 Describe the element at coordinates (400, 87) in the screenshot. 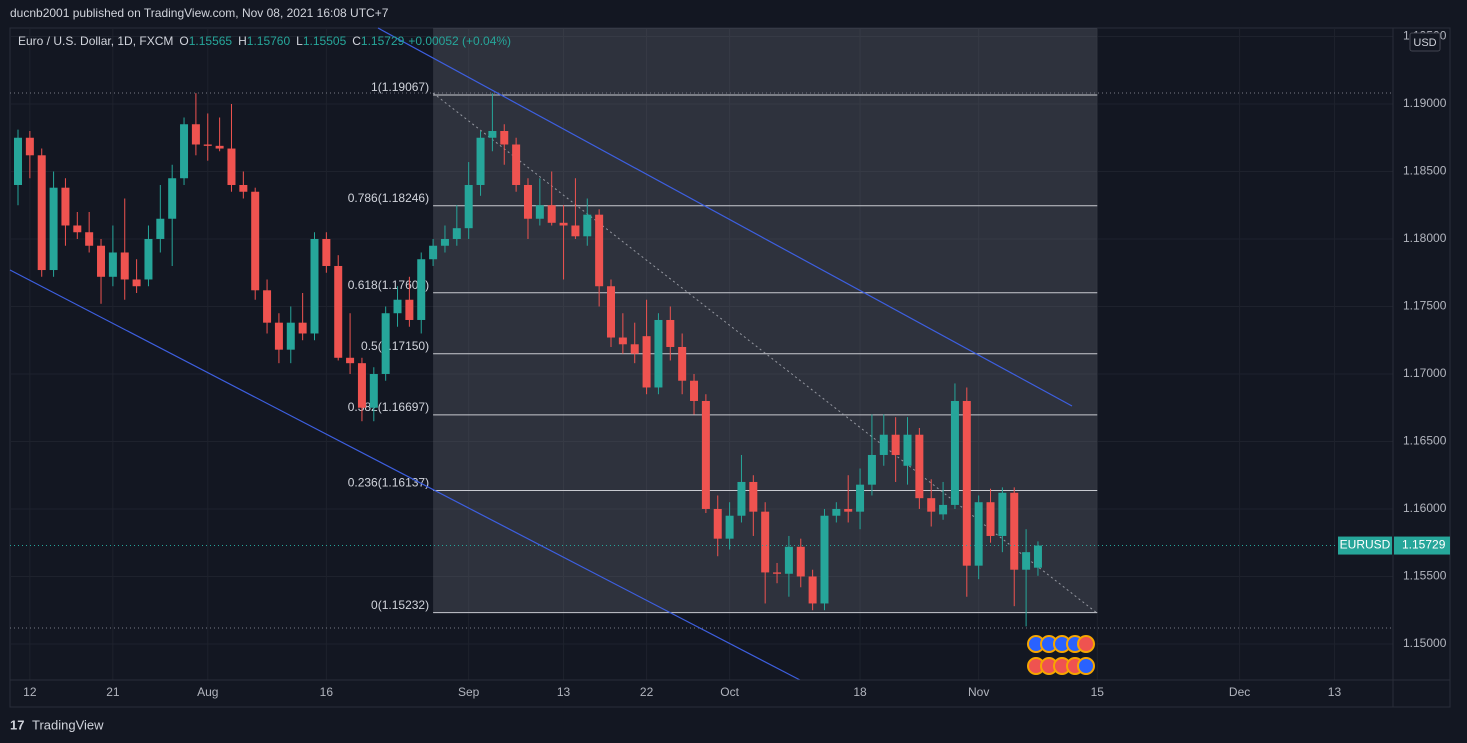

I see `fib-label: 1(1.19067)` at that location.